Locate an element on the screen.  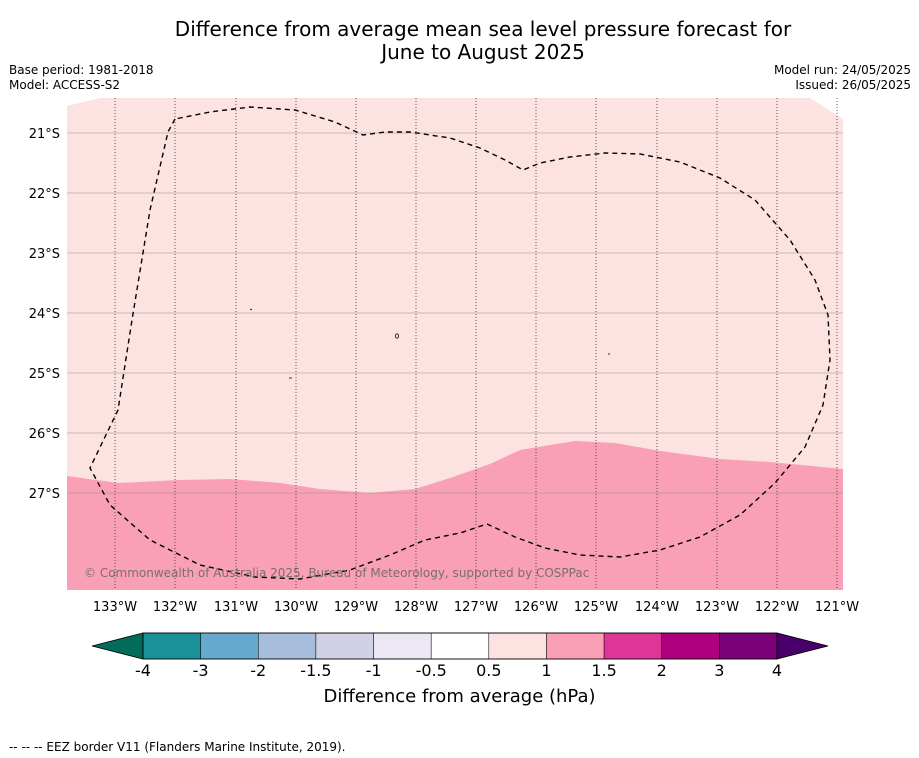
model-name: Model: ACCESS-S2 is located at coordinates (65, 85).